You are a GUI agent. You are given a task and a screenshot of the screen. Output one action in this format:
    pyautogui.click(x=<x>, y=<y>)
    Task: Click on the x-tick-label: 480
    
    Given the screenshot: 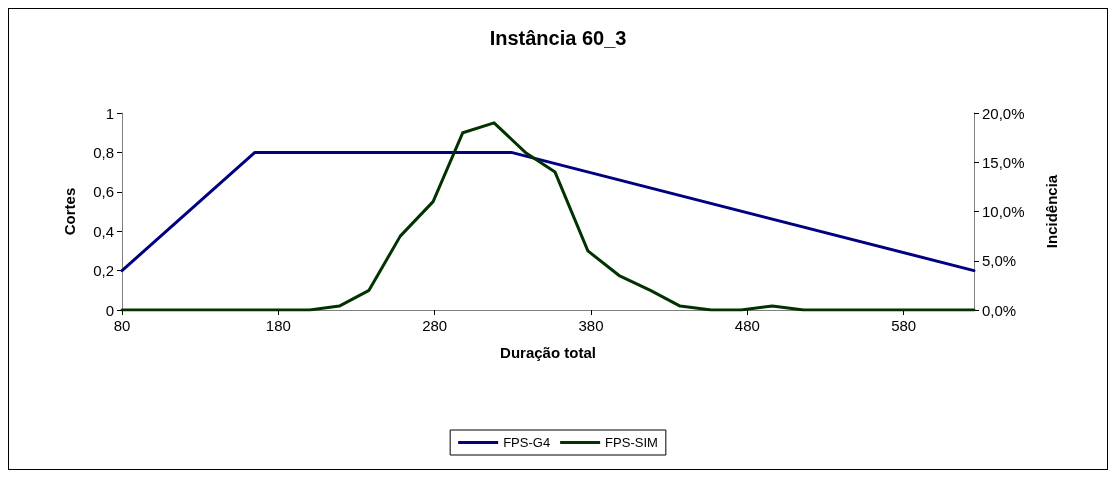 What is the action you would take?
    pyautogui.click(x=747, y=325)
    